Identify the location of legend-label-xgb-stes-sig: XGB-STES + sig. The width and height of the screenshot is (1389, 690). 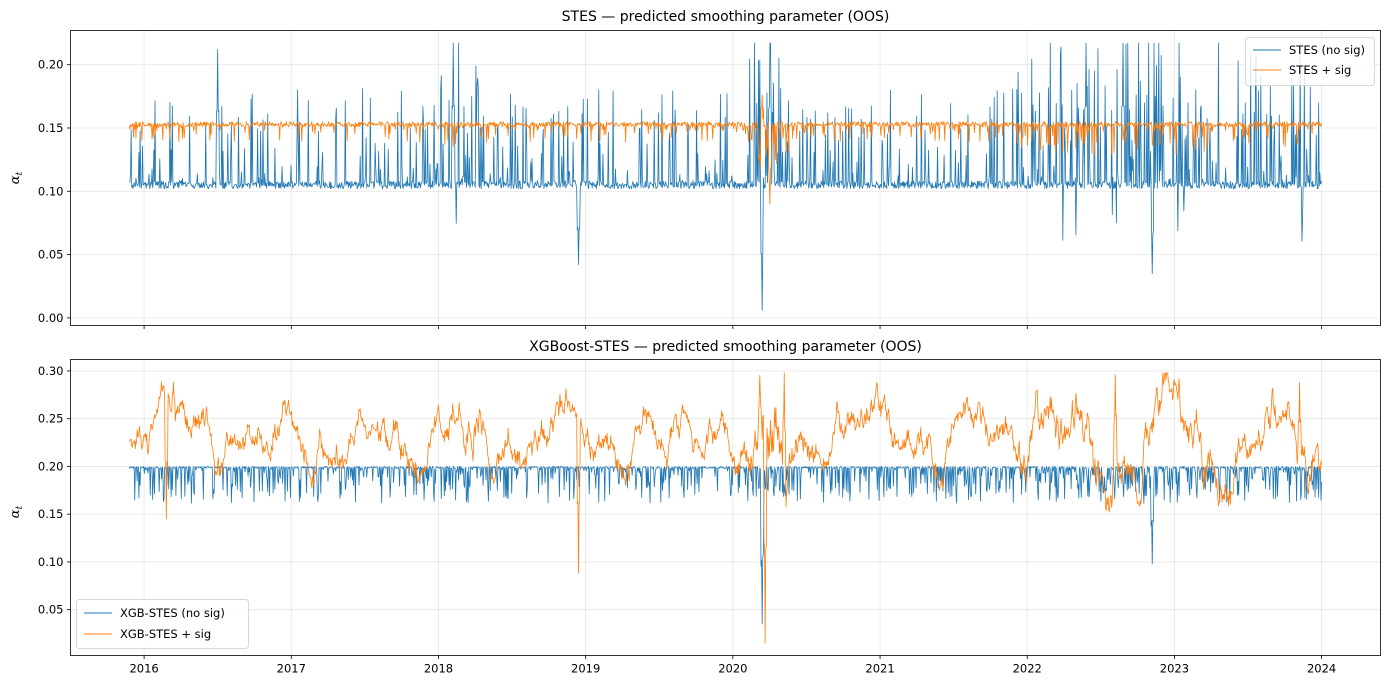
(165, 634).